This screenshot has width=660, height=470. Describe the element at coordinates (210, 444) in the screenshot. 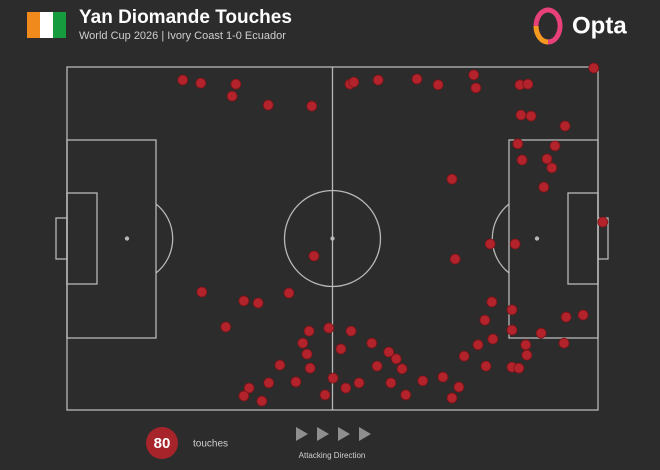

I see `touch-label: touches` at that location.